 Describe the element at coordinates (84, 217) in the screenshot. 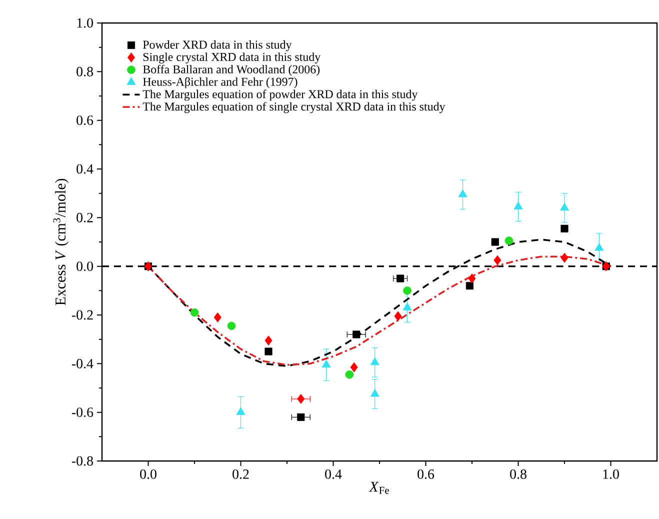

I see `y-tick-label: 0.2` at that location.